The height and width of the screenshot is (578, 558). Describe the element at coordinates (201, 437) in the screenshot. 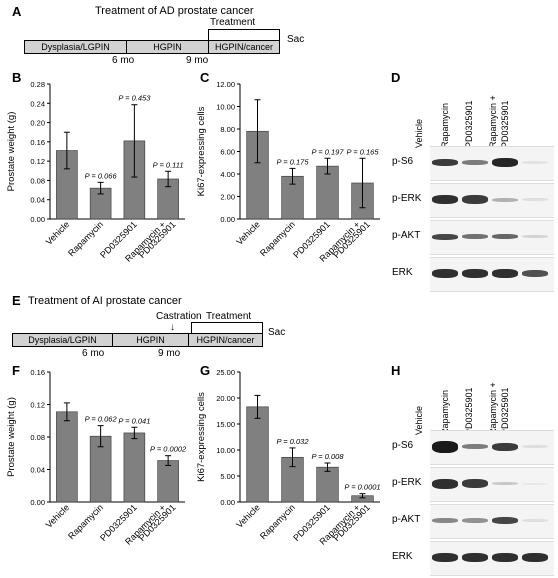

I see `y-axis-label: Ki67-expressing cells` at that location.